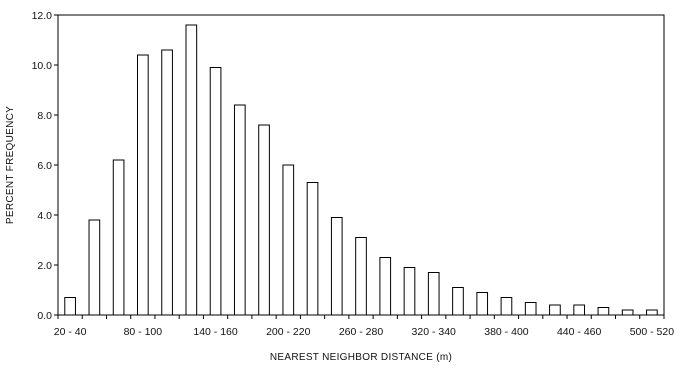 This screenshot has width=681, height=374. I want to click on x-tick-label: 320 - 340, so click(434, 332).